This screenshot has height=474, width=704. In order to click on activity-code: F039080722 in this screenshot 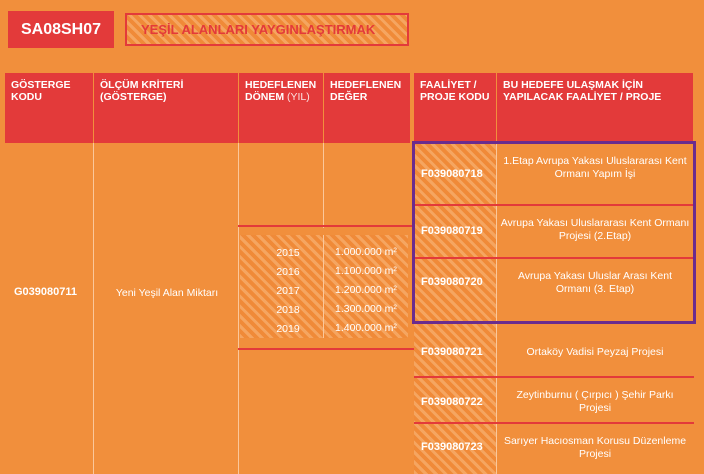, I will do `click(452, 402)`.